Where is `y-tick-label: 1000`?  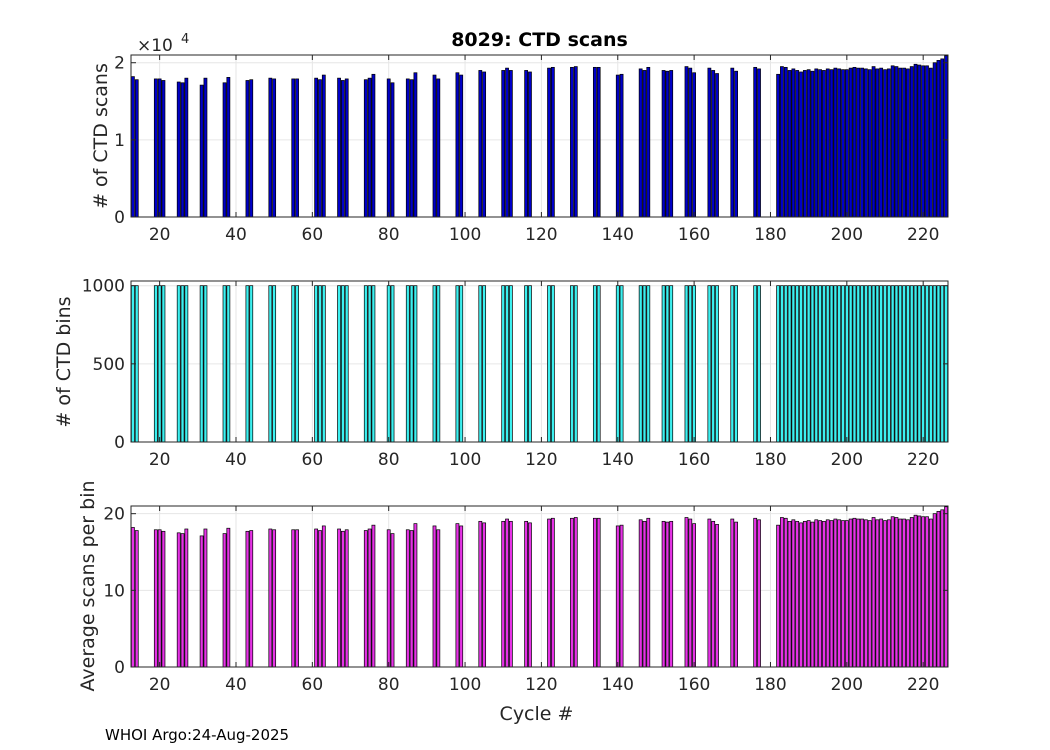
y-tick-label: 1000 is located at coordinates (103, 287).